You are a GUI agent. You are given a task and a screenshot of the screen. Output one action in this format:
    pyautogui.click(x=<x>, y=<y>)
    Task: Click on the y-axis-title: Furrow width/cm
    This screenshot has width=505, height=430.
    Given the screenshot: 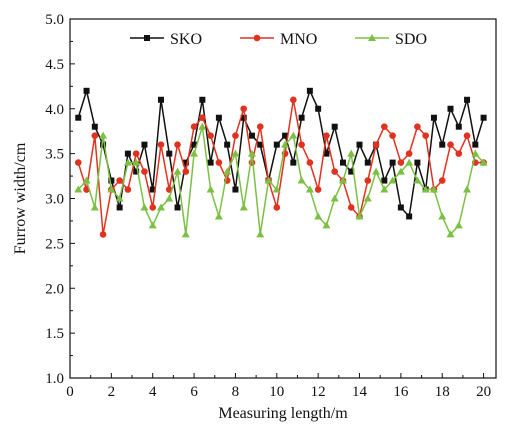 What is the action you would take?
    pyautogui.click(x=20, y=198)
    